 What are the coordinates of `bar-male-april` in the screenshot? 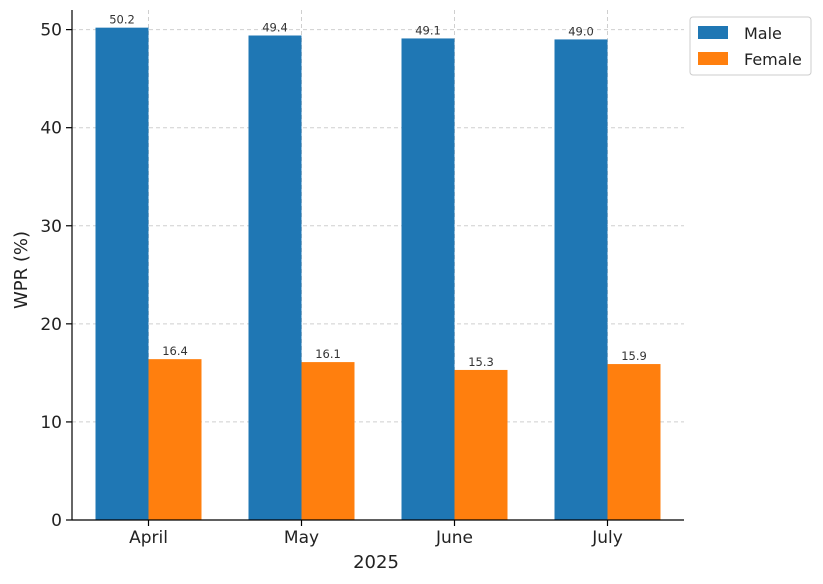 It's located at (122, 274).